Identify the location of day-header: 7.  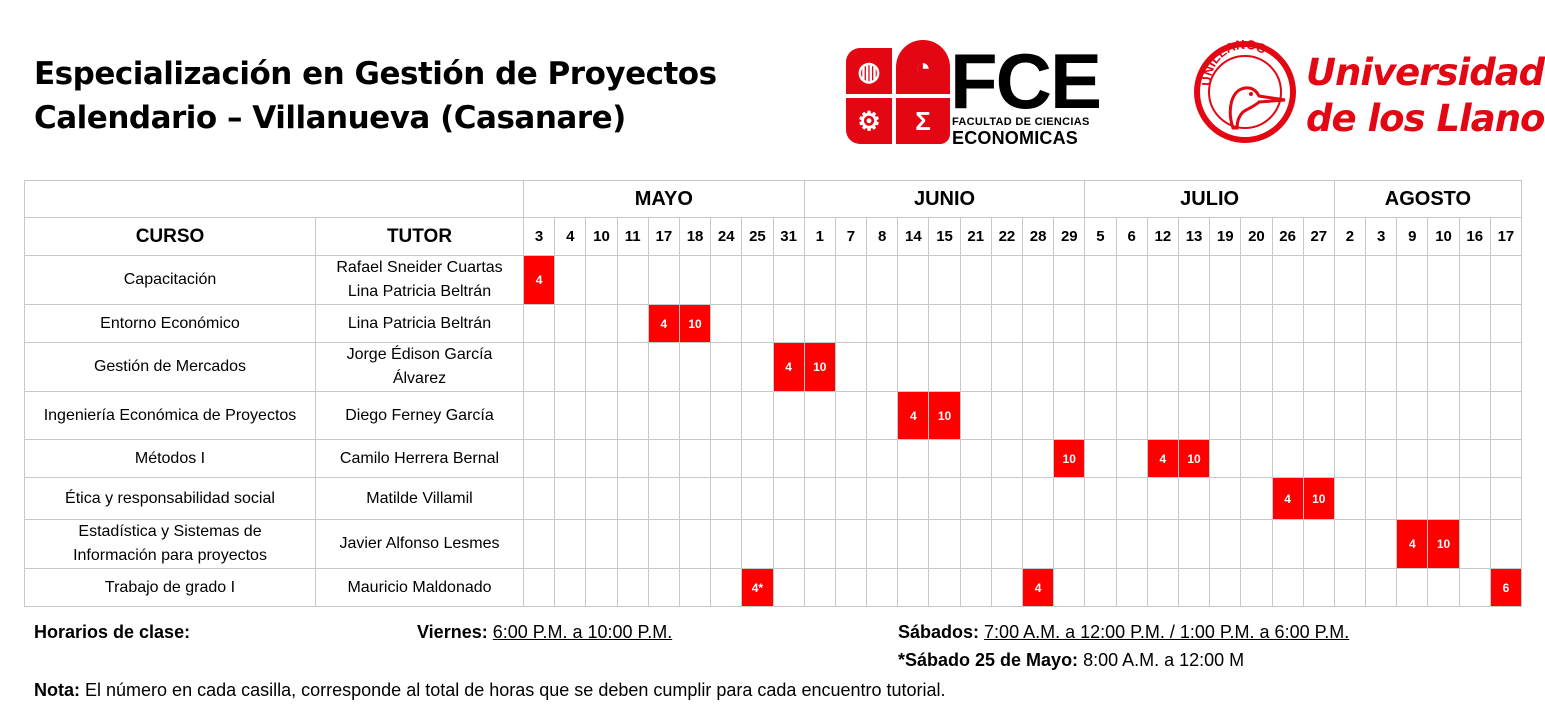
(851, 236).